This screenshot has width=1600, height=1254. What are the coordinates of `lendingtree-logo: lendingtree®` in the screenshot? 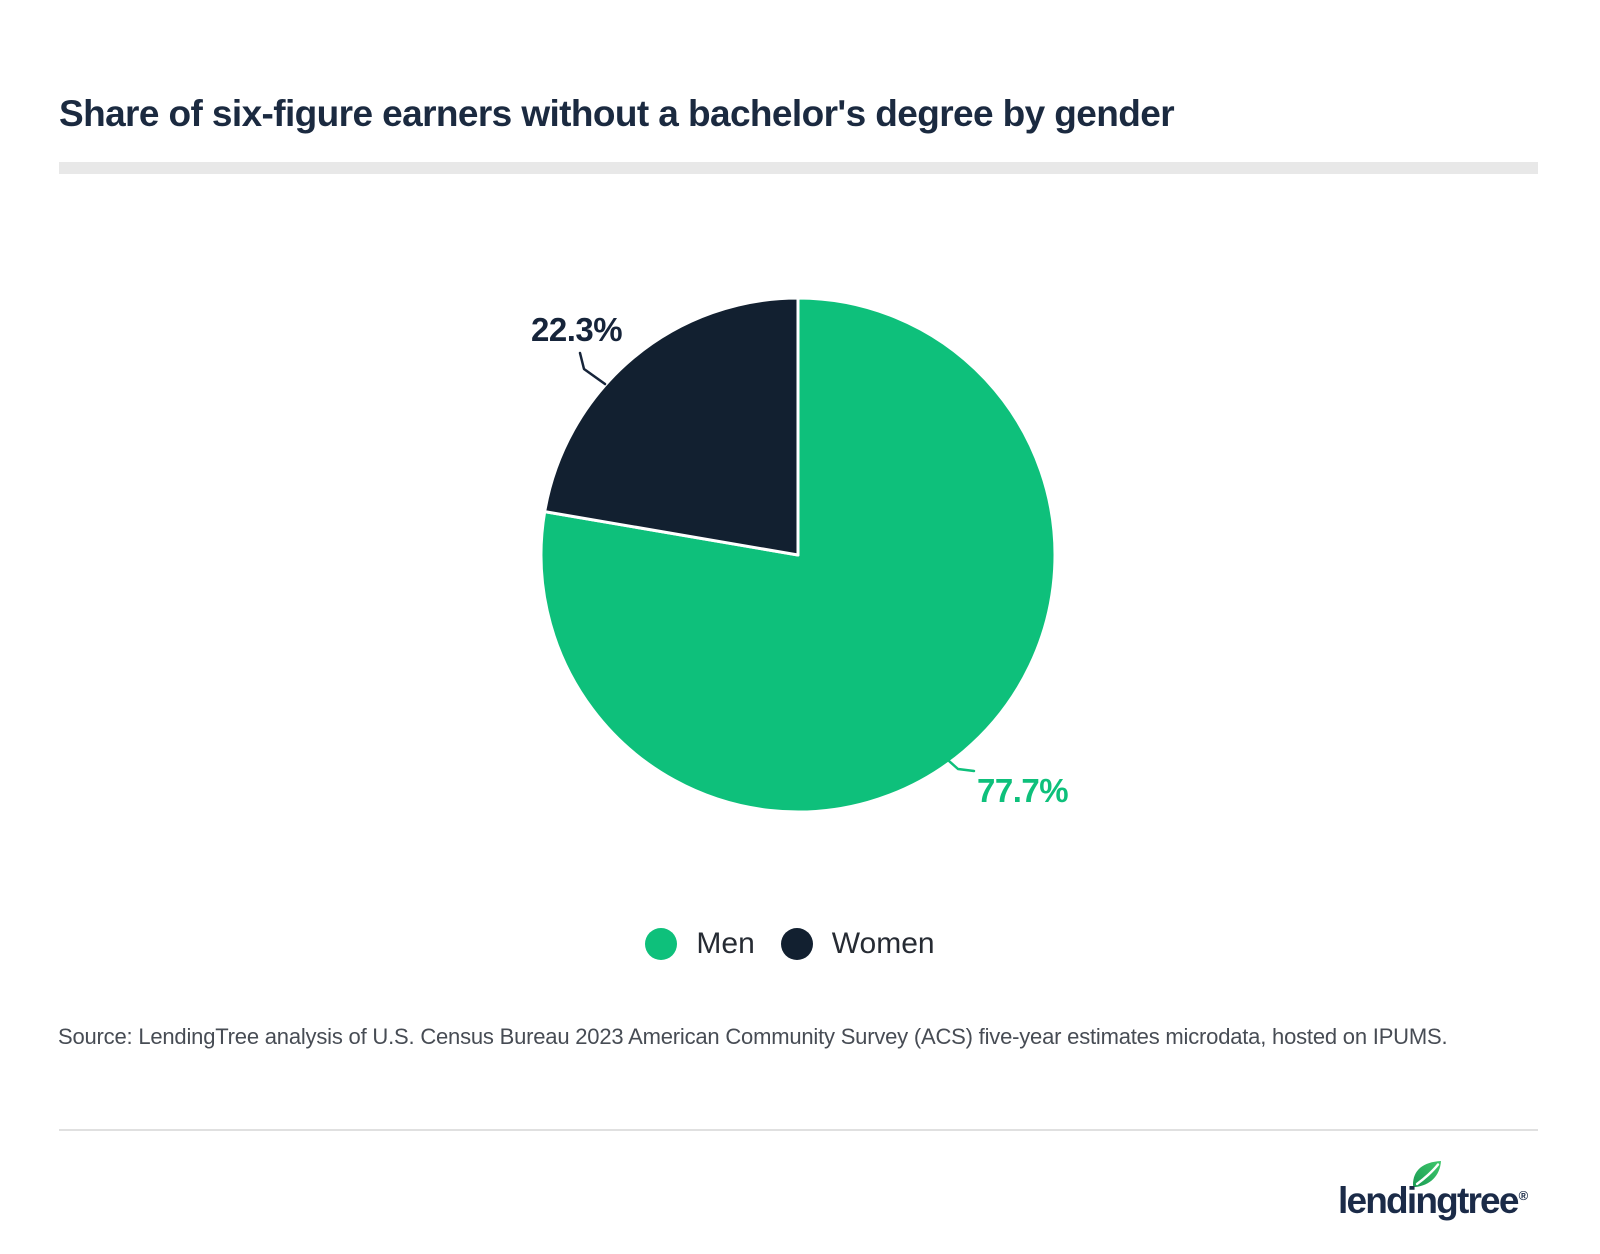 It's located at (1445, 1193).